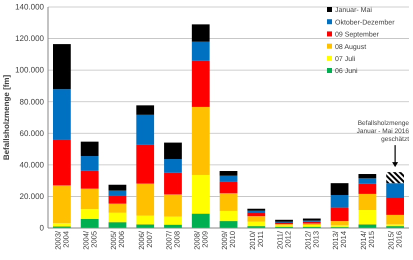 Image resolution: width=413 pixels, height=260 pixels. What do you see at coordinates (30, 39) in the screenshot?
I see `y-tick-label: 120.000` at bounding box center [30, 39].